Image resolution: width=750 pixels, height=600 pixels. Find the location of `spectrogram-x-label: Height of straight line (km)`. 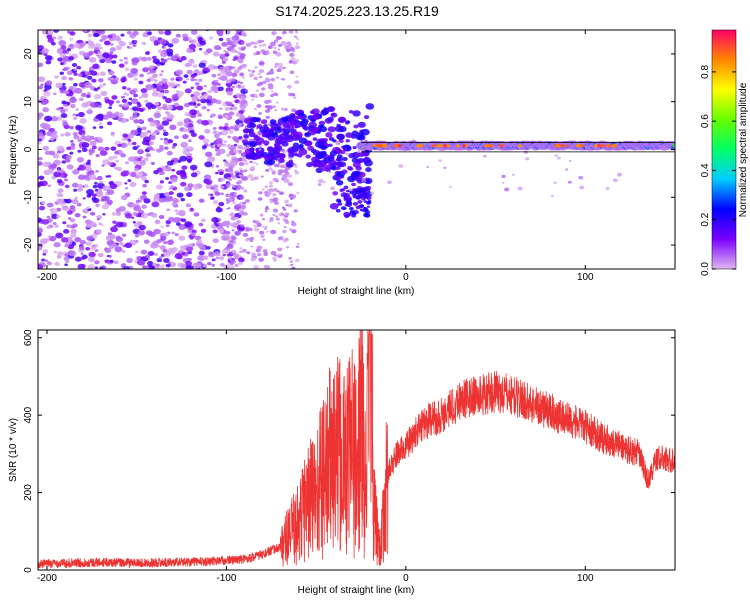

spectrogram-x-label: Height of straight line (km) is located at coordinates (356, 291).